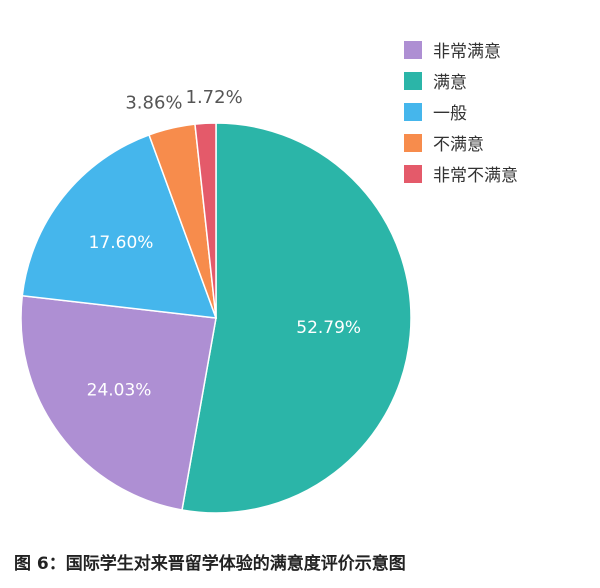  What do you see at coordinates (121, 243) in the screenshot?
I see `slice-neutral-label: 17.60%` at bounding box center [121, 243].